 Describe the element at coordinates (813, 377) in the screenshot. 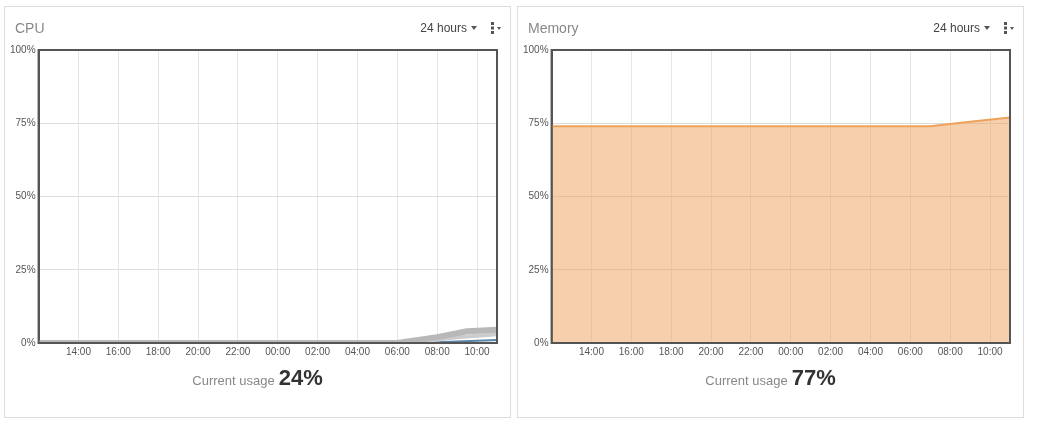

I see `text: 77%` at that location.